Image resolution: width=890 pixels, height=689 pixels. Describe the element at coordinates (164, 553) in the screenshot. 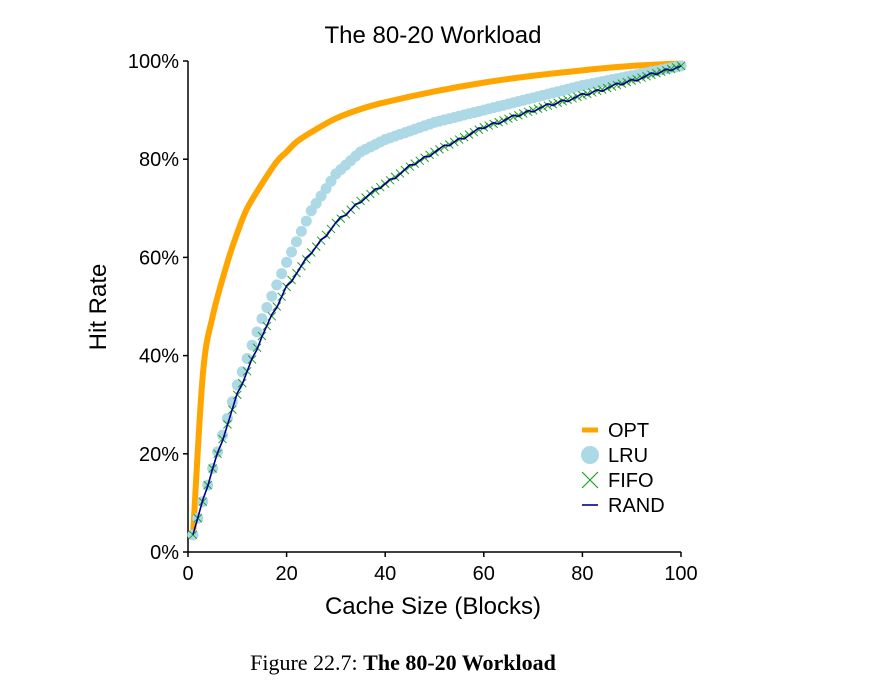

I see `y-tick-label: 0%` at that location.